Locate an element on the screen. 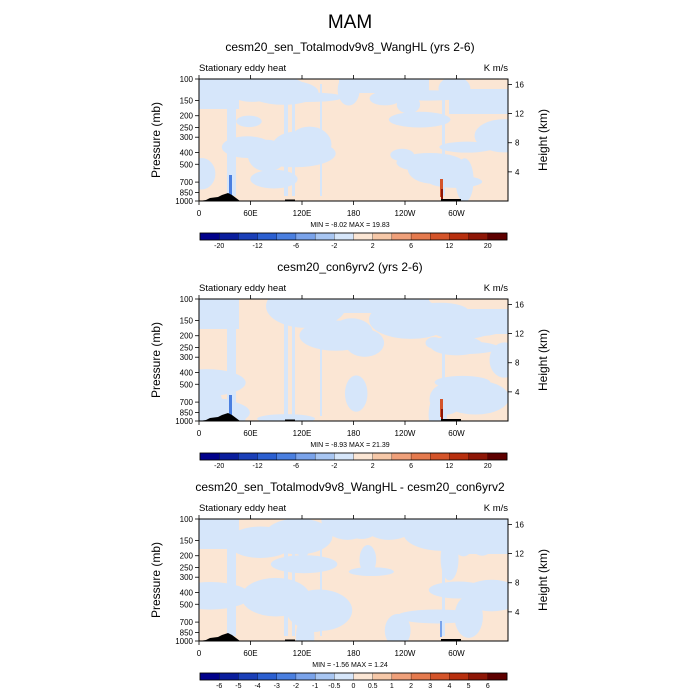  colorbar-frame is located at coordinates (353, 456).